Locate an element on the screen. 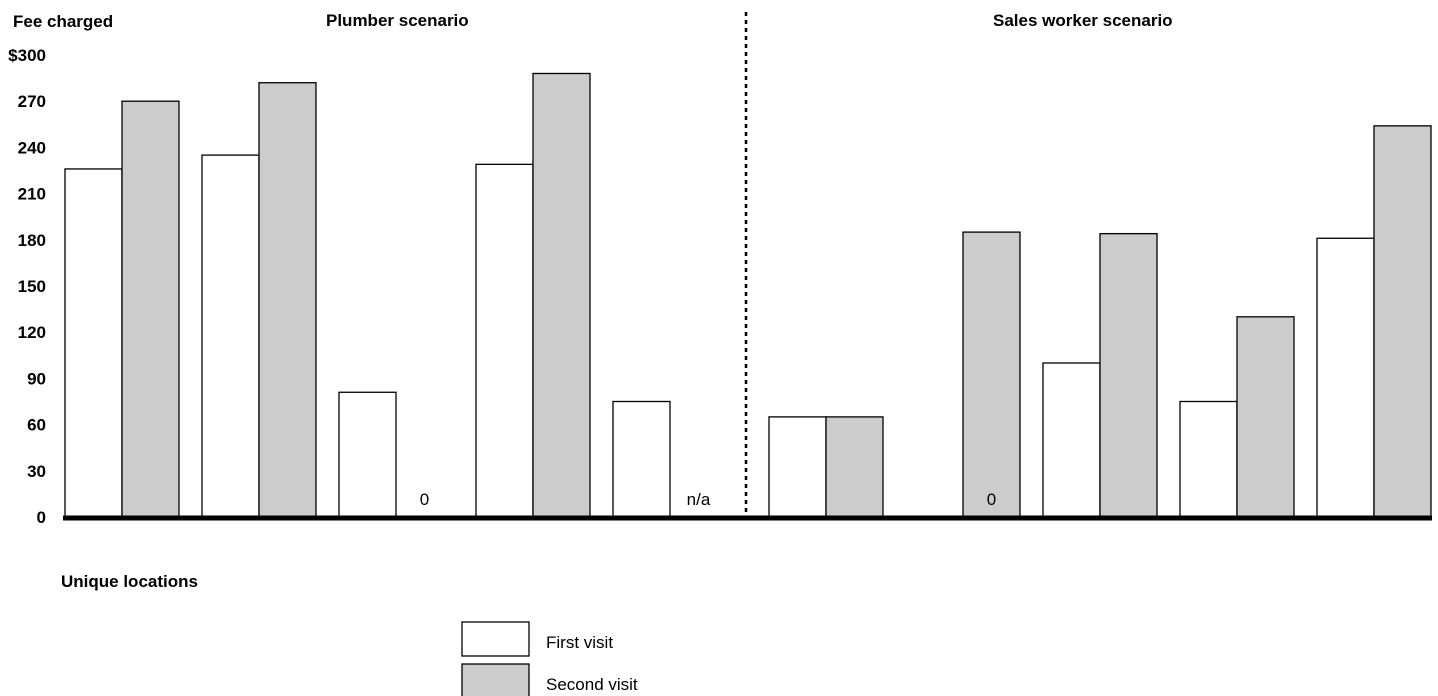 The width and height of the screenshot is (1438, 696). y-axis-label: Fee charged is located at coordinates (63, 21).